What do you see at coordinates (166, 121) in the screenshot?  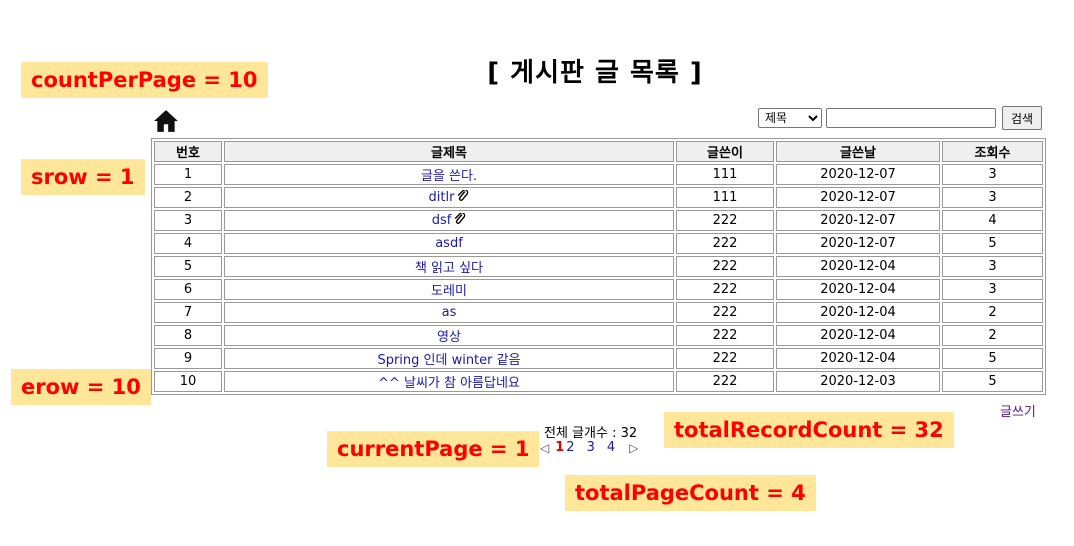 I see `home-icon` at bounding box center [166, 121].